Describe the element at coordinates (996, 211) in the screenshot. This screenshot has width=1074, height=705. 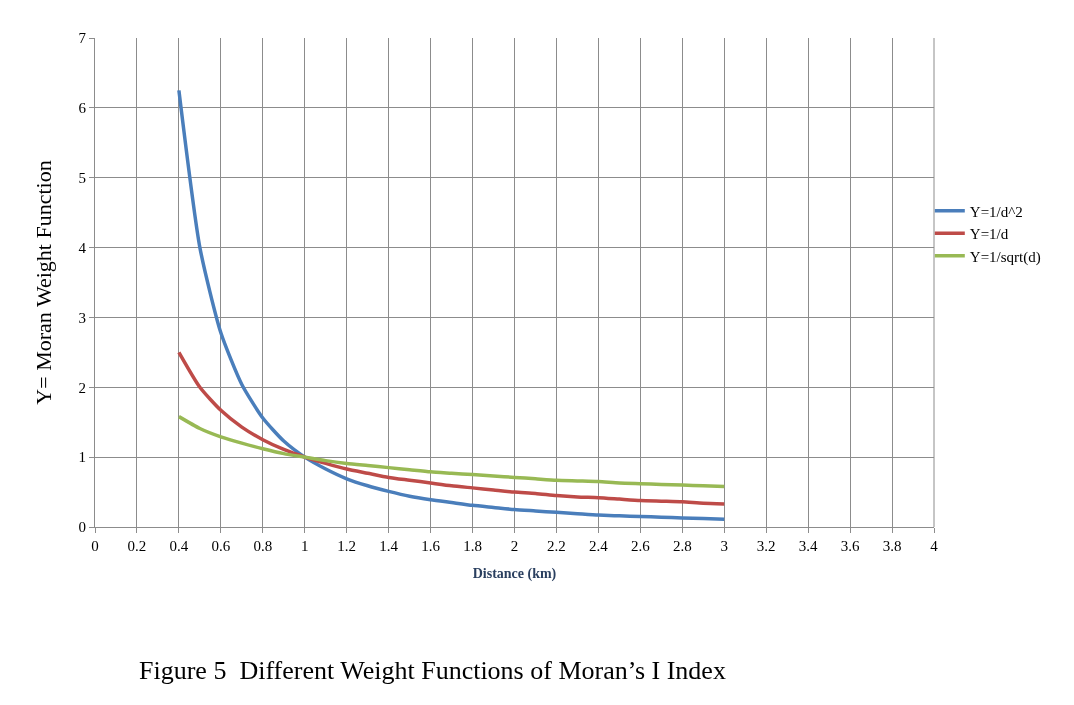
I see `legend-label: Y=1/d^2` at that location.